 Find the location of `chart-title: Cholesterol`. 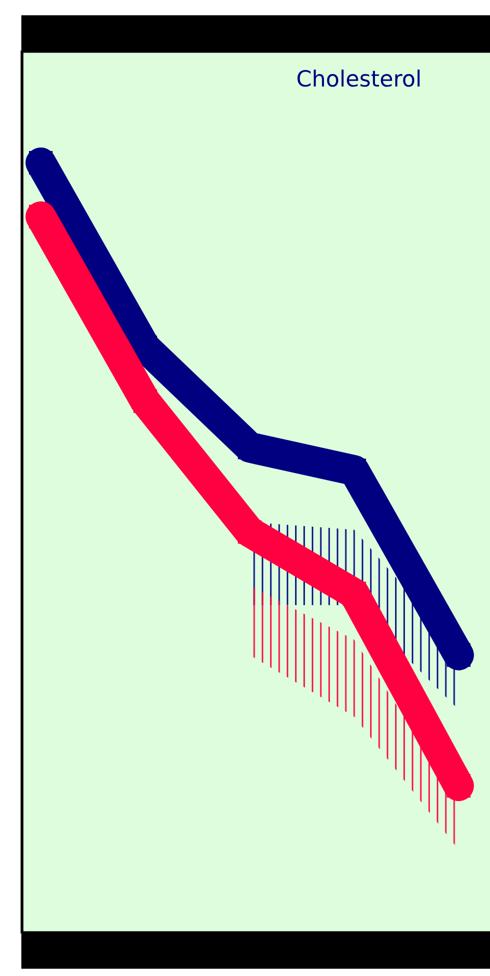

chart-title: Cholesterol is located at coordinates (359, 78).